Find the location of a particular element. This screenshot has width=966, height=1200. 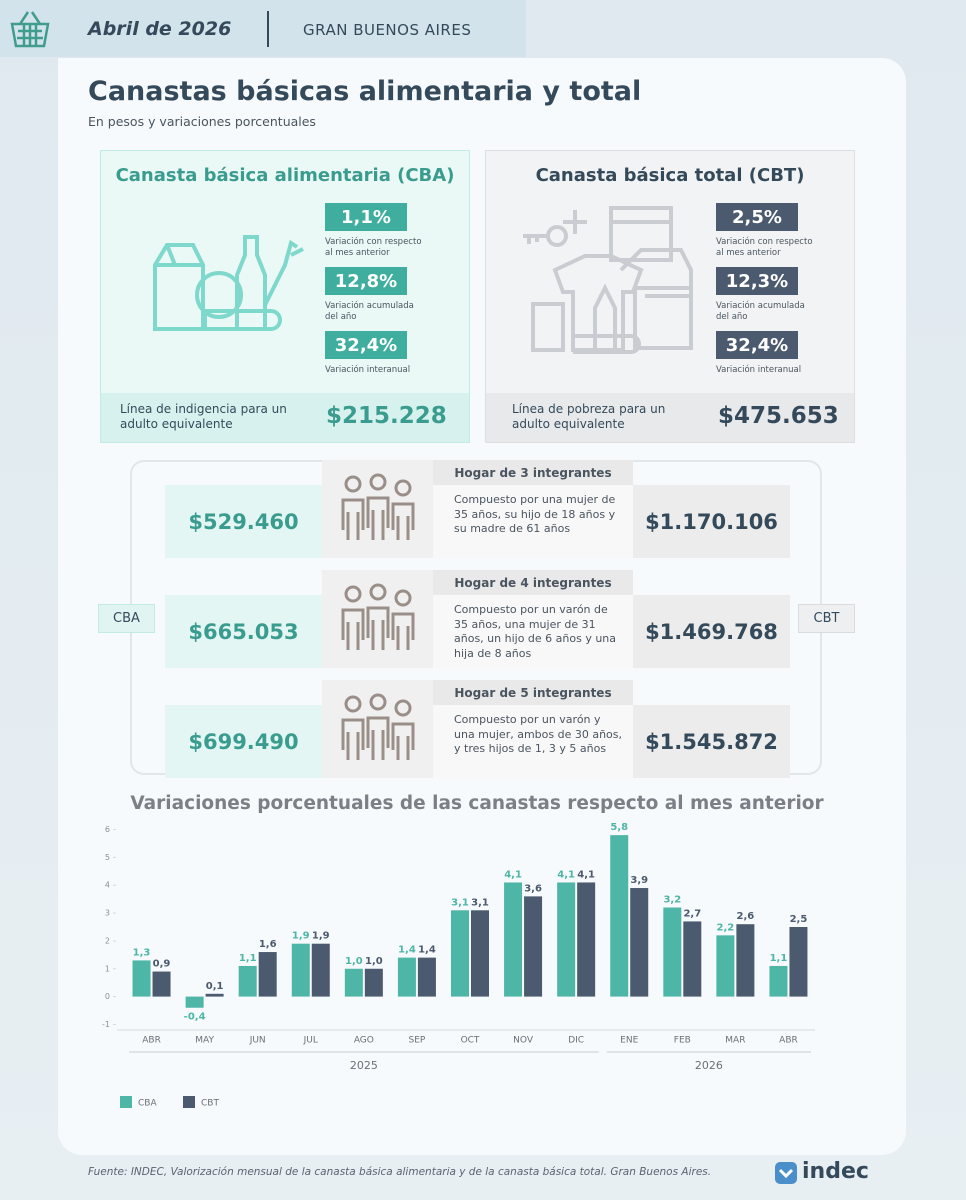

value-label: 1,9 is located at coordinates (321, 936).